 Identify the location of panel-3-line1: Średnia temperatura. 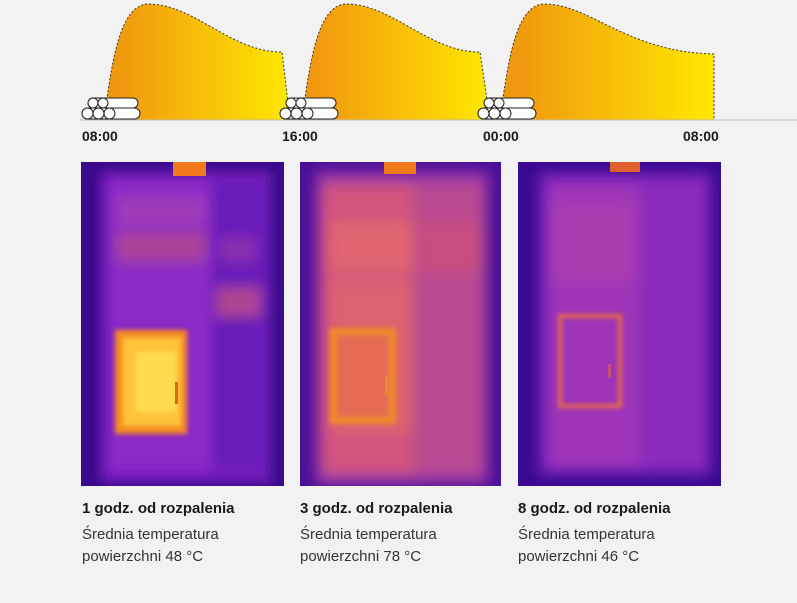
(586, 534).